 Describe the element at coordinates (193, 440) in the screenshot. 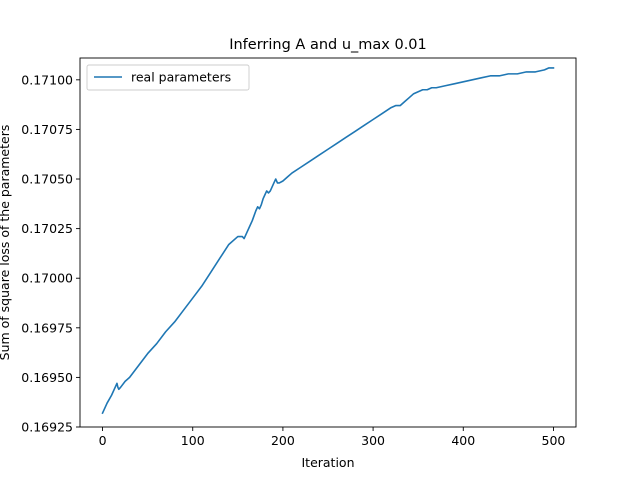

I see `x-tick-label: 100` at that location.